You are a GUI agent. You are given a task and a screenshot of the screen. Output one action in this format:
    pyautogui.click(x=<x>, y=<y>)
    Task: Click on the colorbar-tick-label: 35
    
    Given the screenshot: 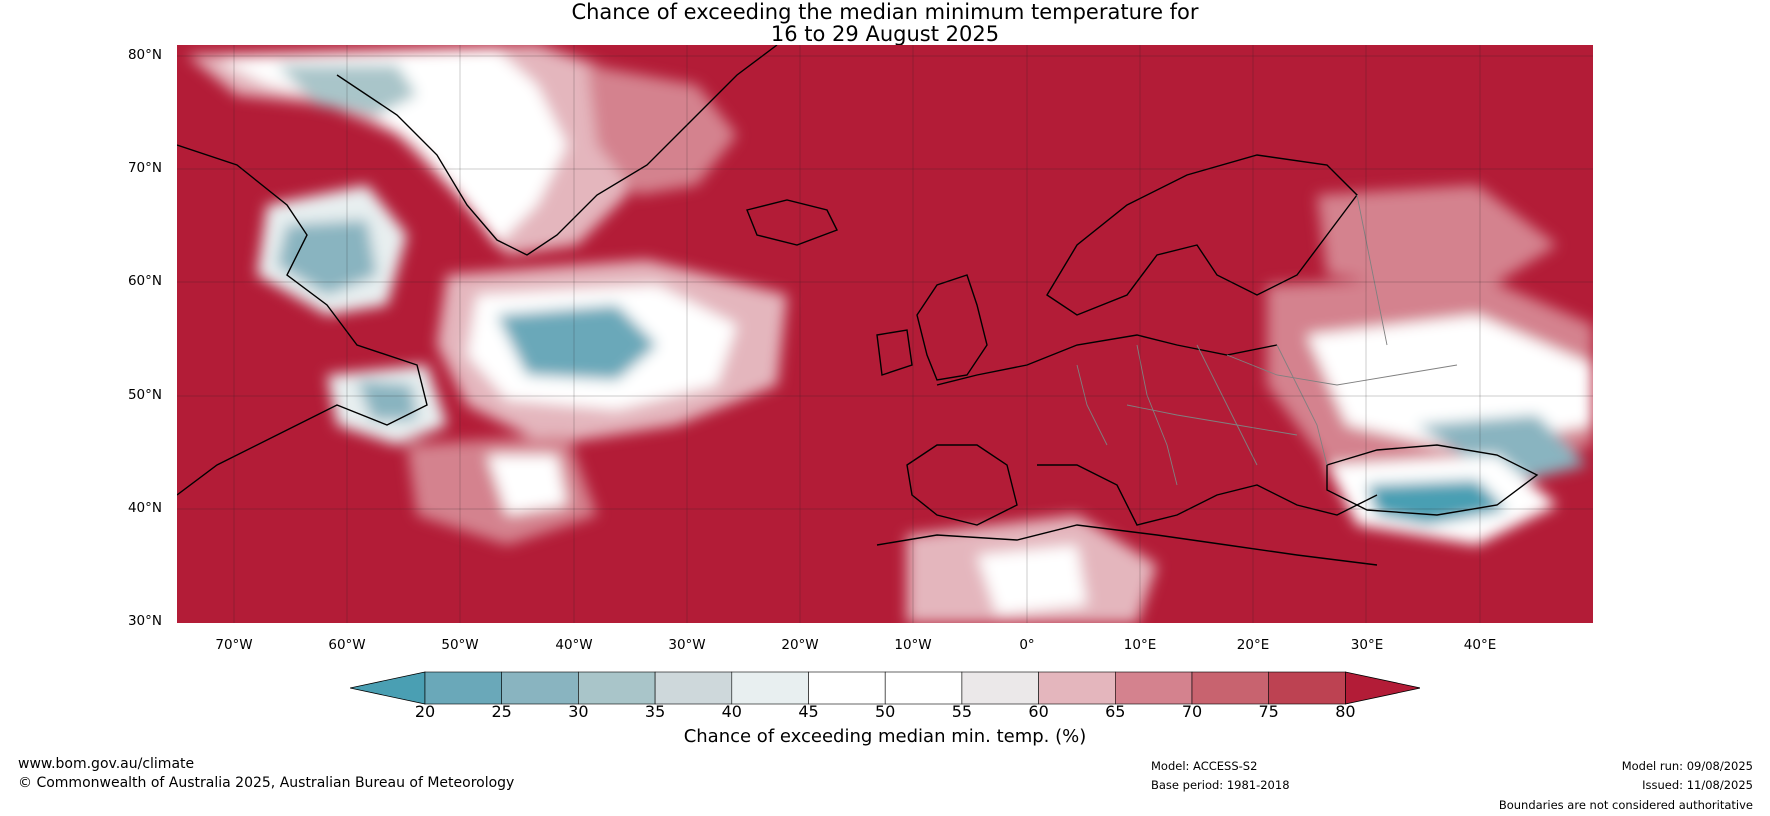 What is the action you would take?
    pyautogui.click(x=655, y=711)
    